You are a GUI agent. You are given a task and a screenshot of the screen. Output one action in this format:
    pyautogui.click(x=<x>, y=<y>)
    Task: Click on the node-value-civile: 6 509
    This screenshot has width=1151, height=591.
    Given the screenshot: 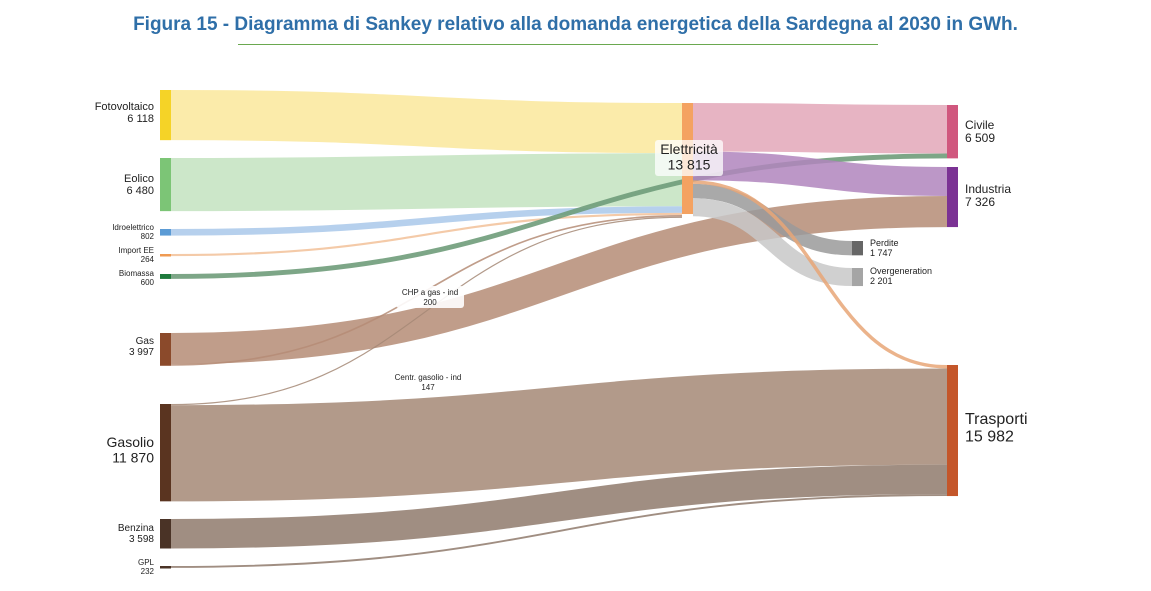 What is the action you would take?
    pyautogui.click(x=980, y=138)
    